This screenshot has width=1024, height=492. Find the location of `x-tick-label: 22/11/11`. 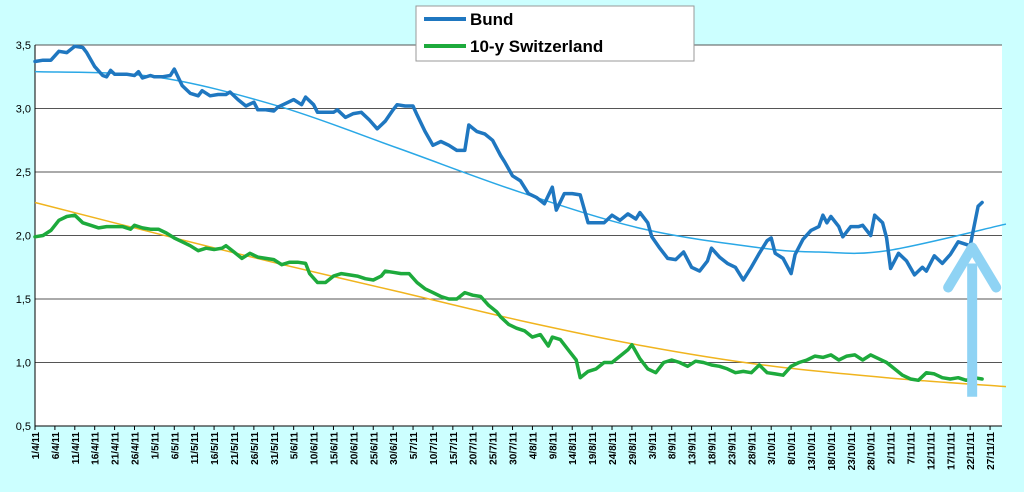

x-tick-label: 22/11/11 is located at coordinates (971, 451).